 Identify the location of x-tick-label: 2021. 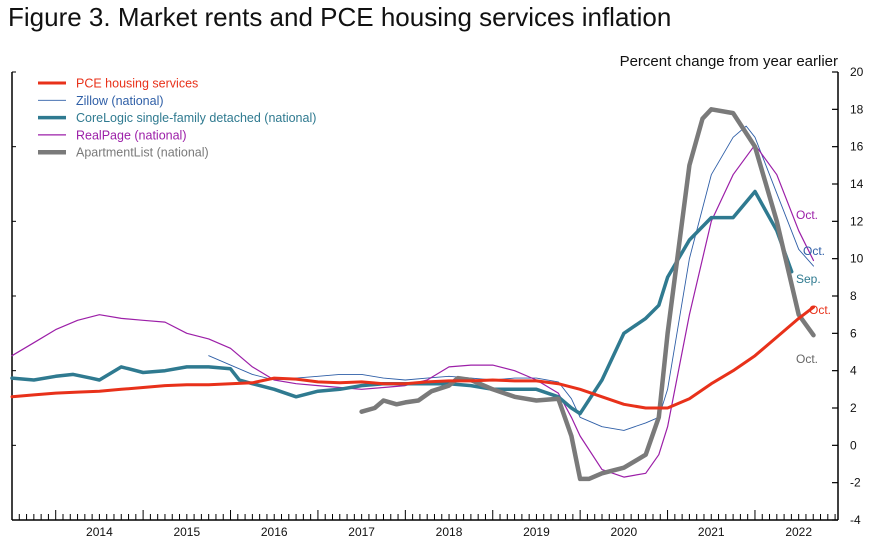
(711, 532).